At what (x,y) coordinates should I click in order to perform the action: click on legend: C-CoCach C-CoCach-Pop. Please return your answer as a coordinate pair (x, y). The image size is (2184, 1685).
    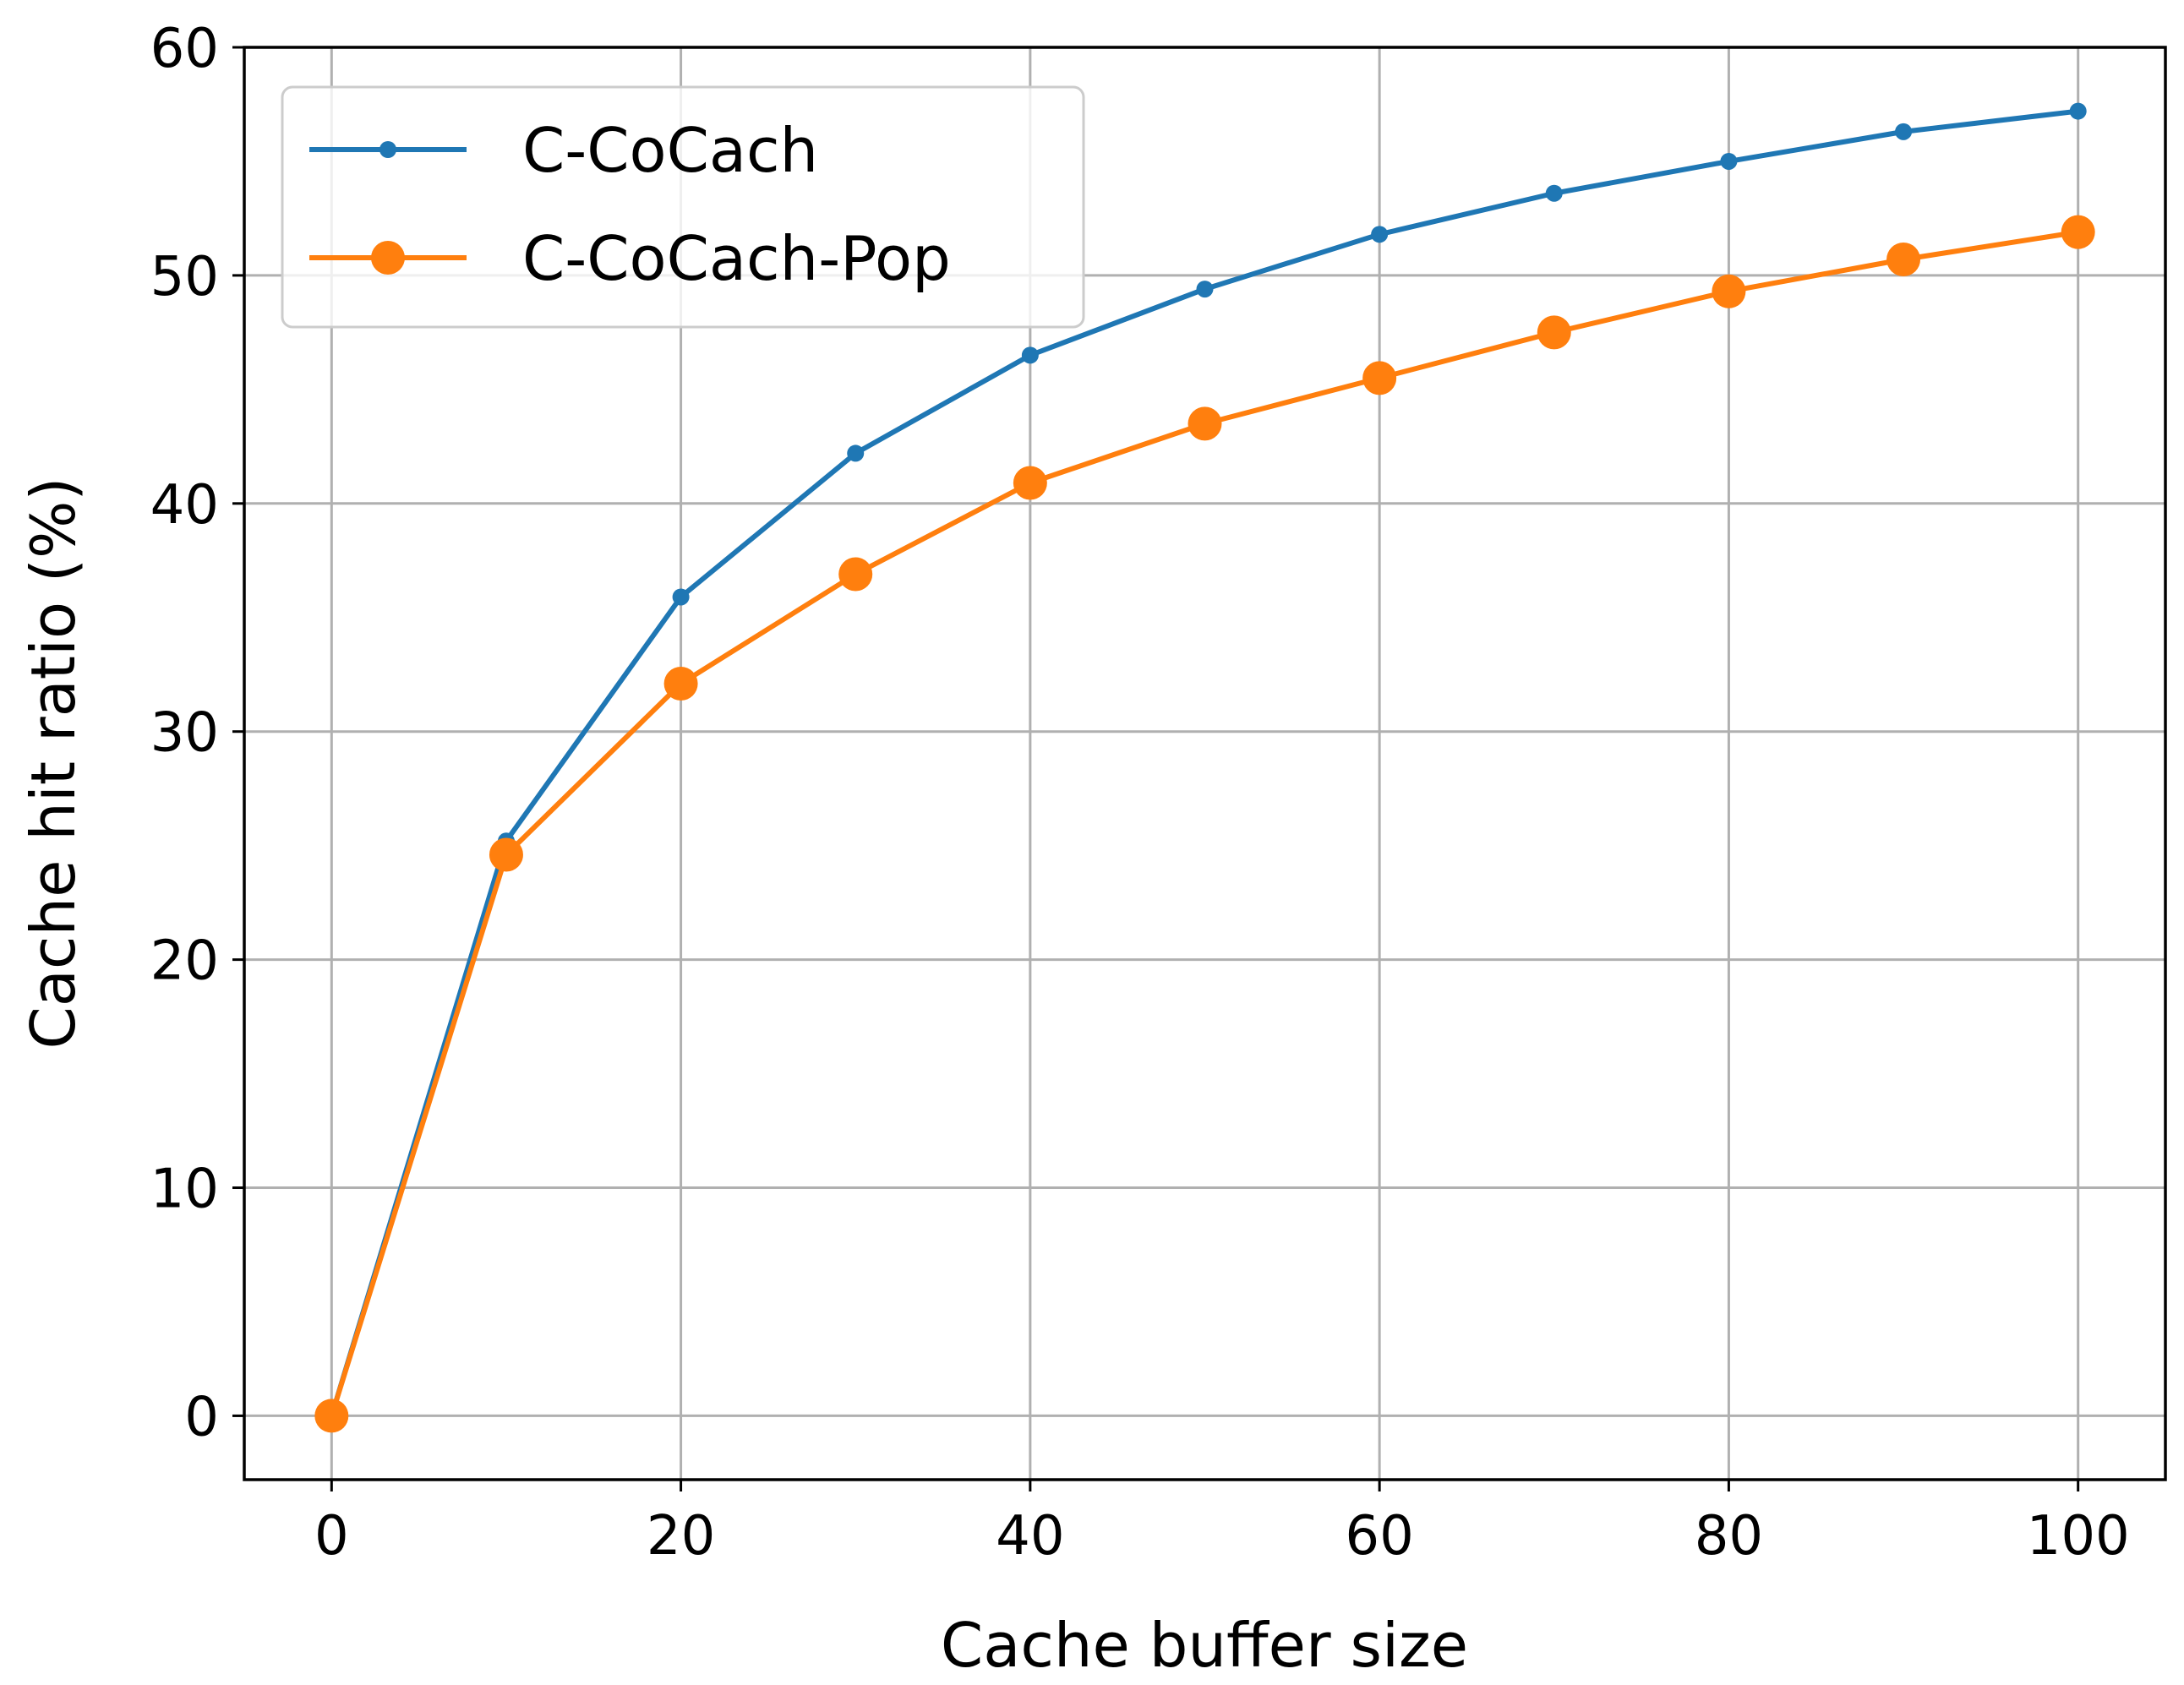
    Looking at the image, I should click on (683, 207).